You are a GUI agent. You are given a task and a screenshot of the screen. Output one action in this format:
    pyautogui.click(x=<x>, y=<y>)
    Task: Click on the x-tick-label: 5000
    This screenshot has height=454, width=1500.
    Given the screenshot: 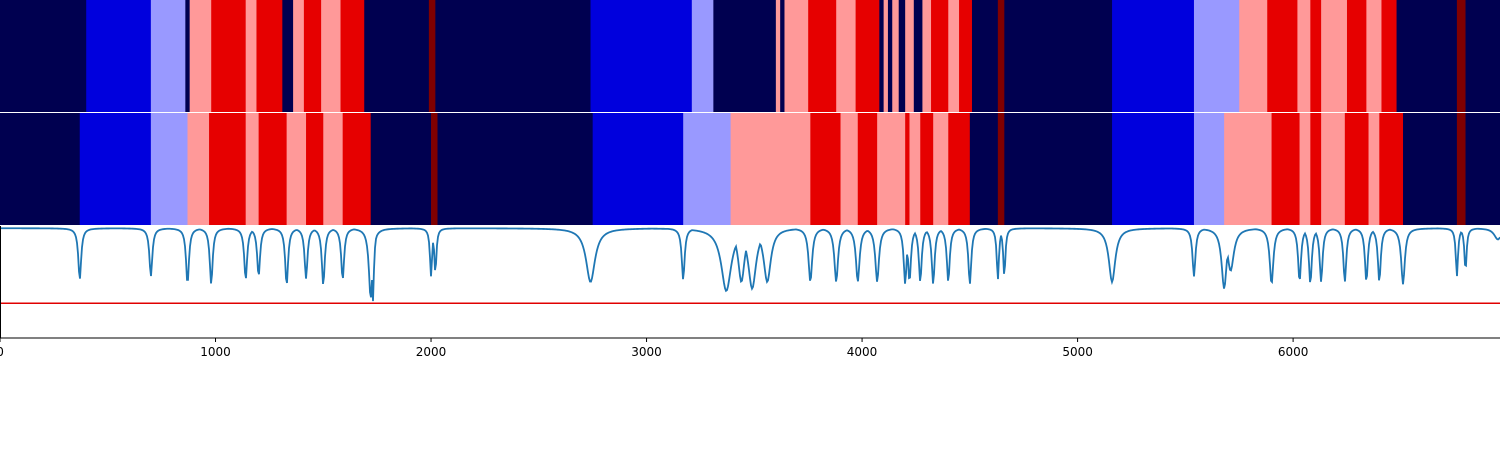 What is the action you would take?
    pyautogui.click(x=1077, y=352)
    